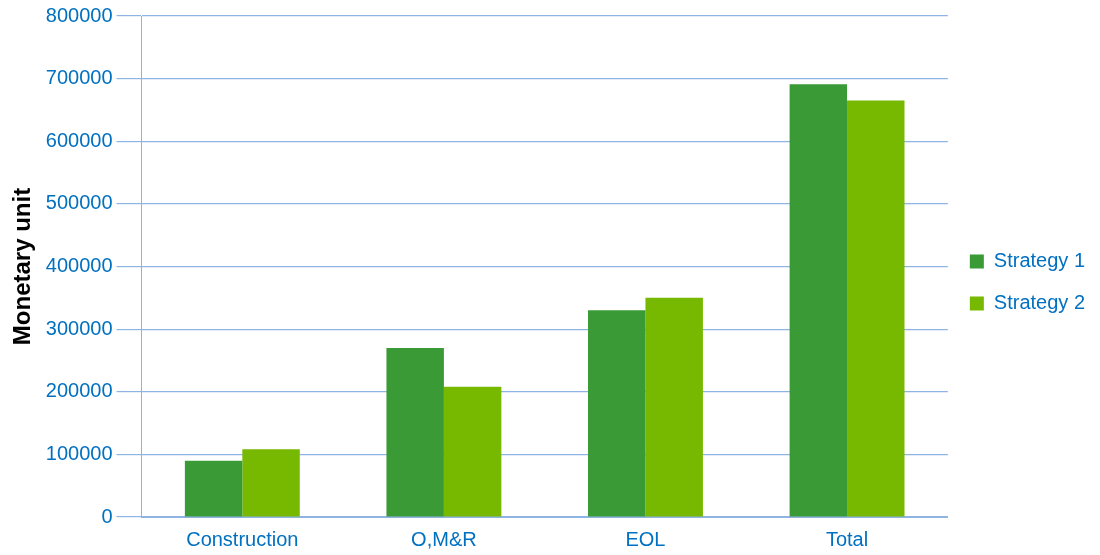  Describe the element at coordinates (242, 538) in the screenshot. I see `x-tick-label: Construction` at that location.